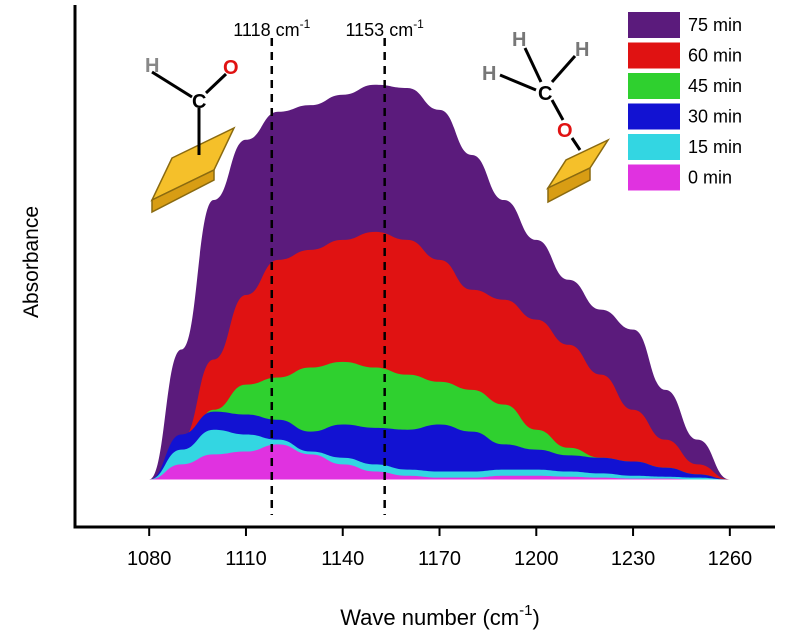 The image size is (785, 643). What do you see at coordinates (710, 178) in the screenshot?
I see `legend-label: 0 min` at bounding box center [710, 178].